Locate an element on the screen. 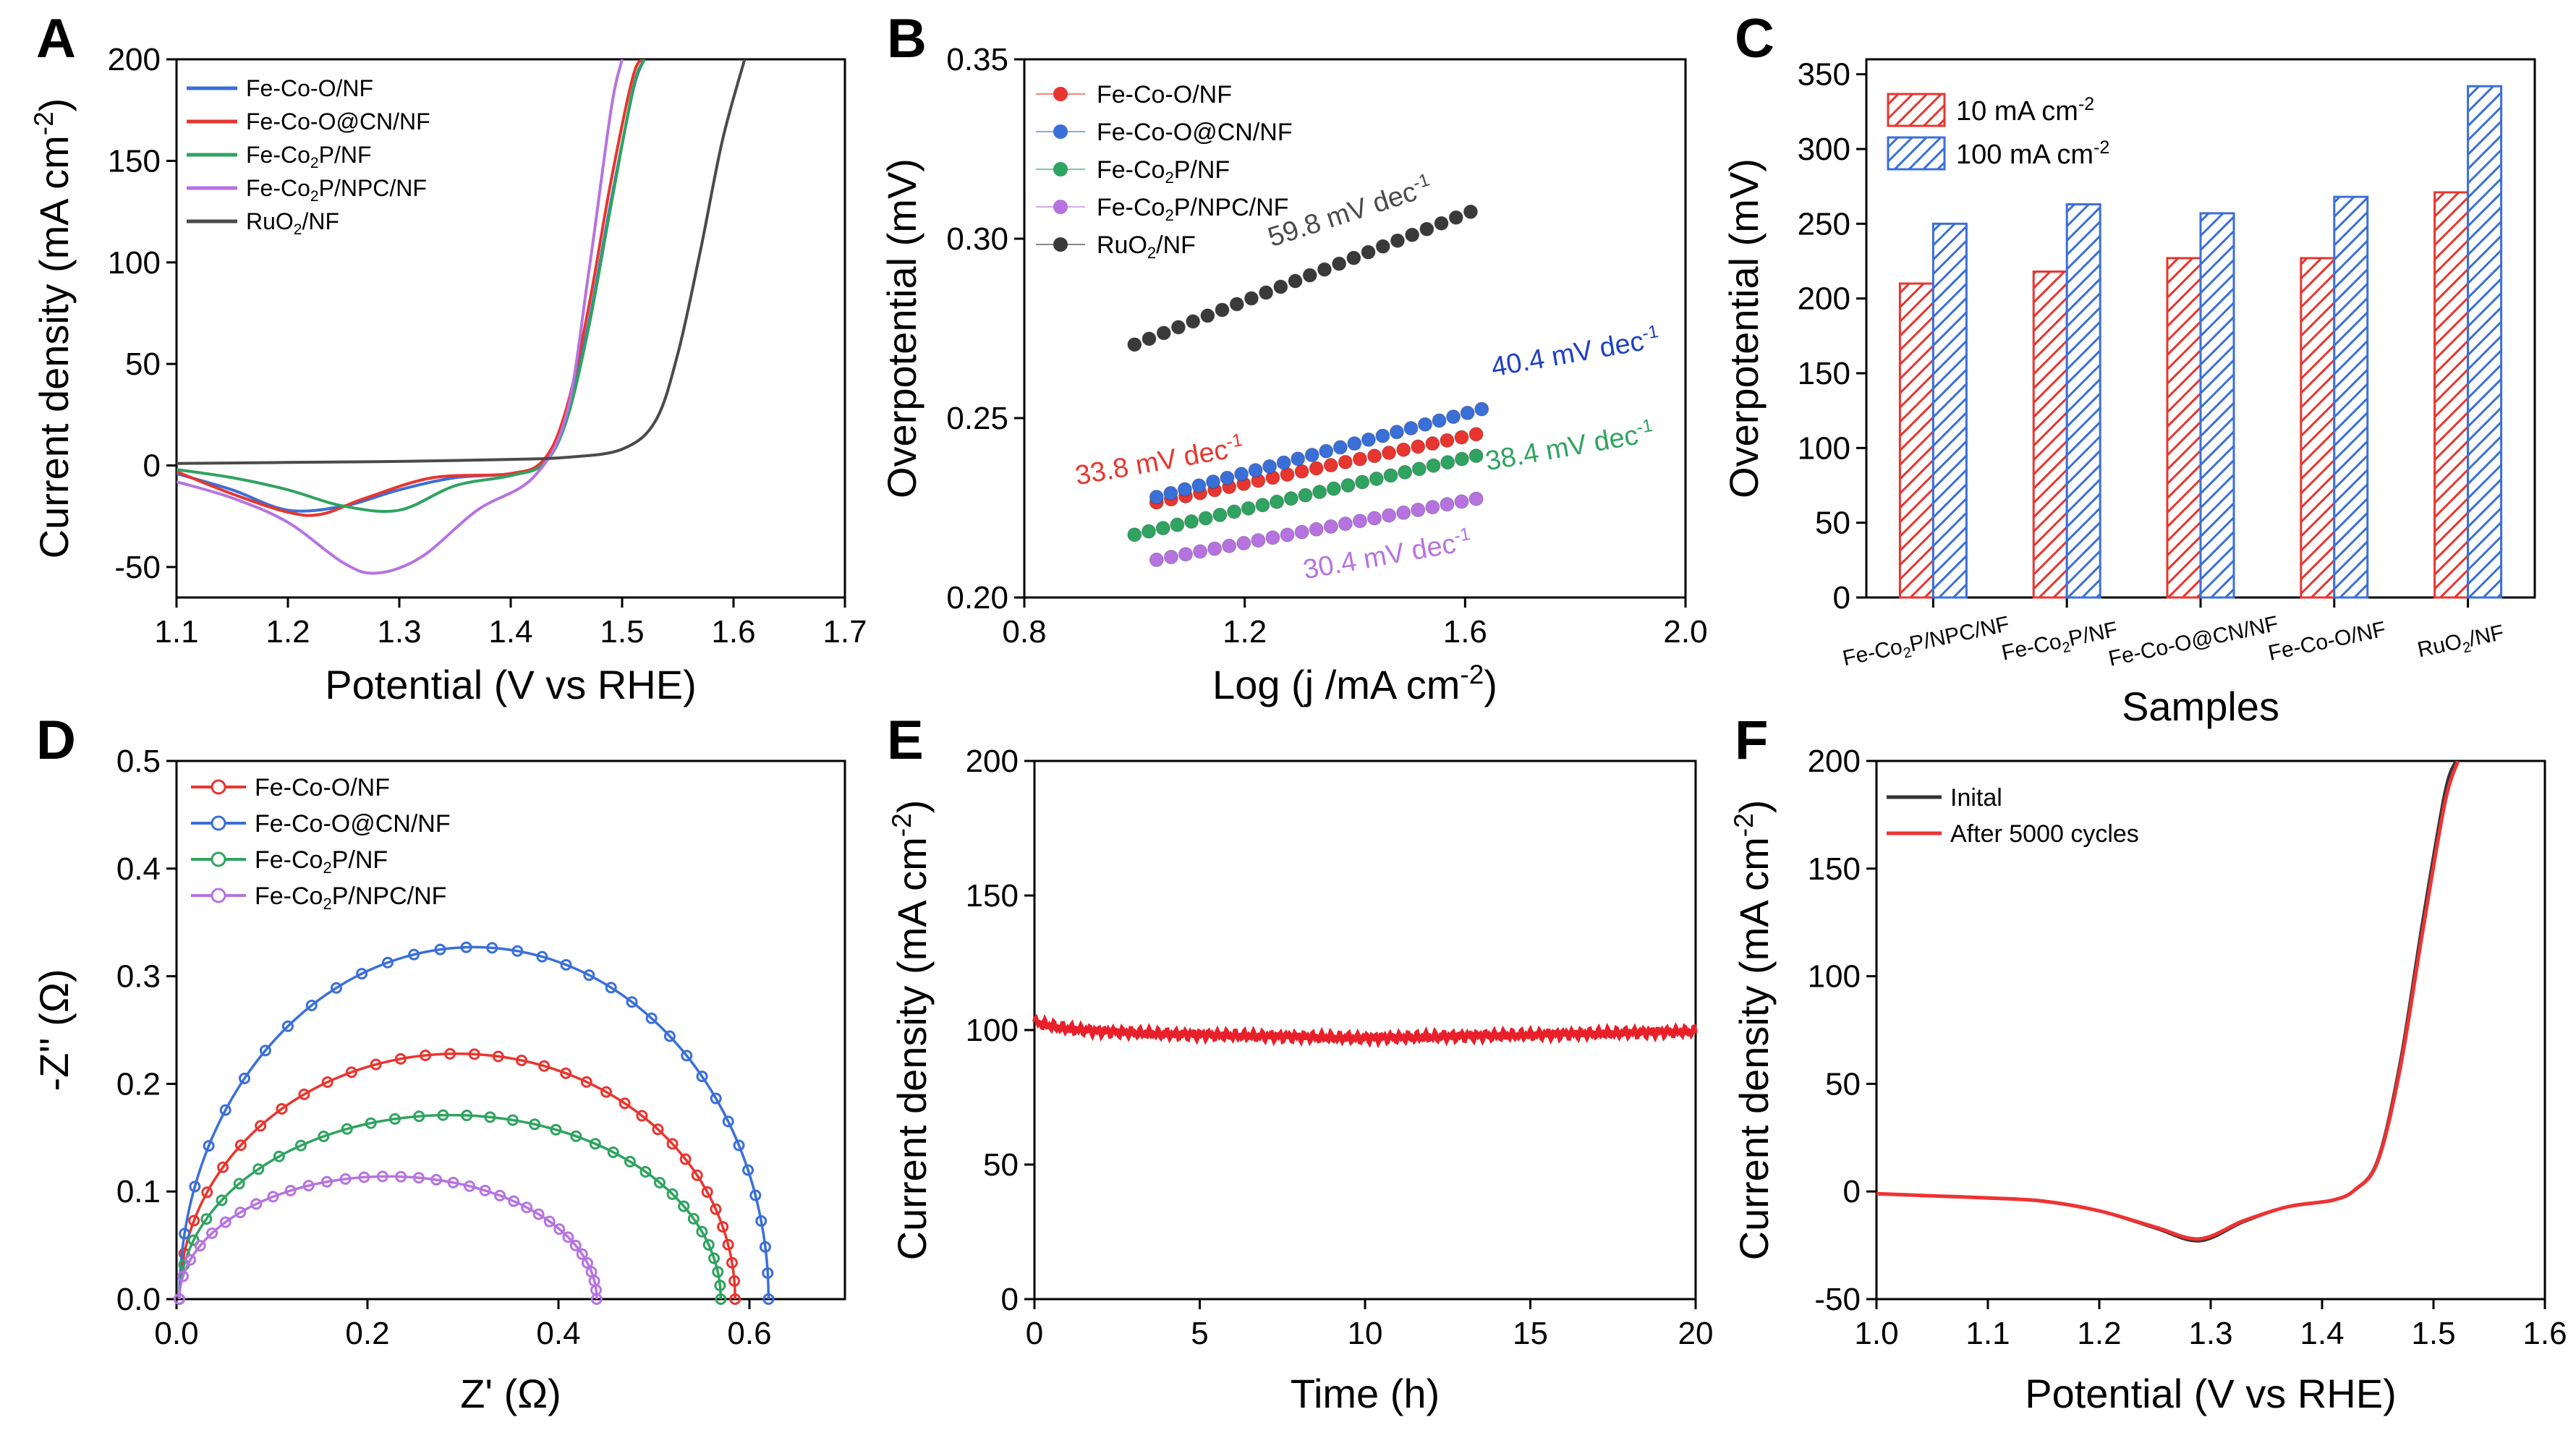 This screenshot has height=1438, width=2576. x-tick-label: 0.8 is located at coordinates (1024, 632).